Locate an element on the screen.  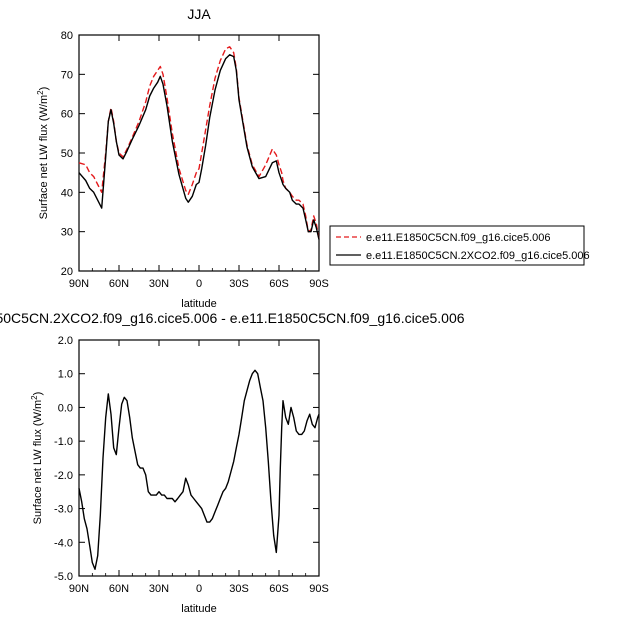
top-y-tick-label: 70 is located at coordinates (67, 75).